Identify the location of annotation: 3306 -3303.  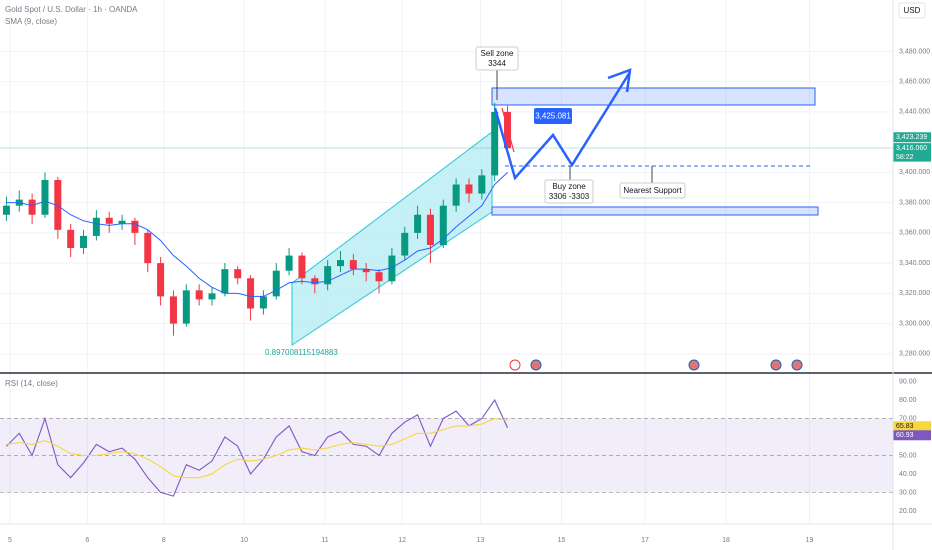
(569, 196).